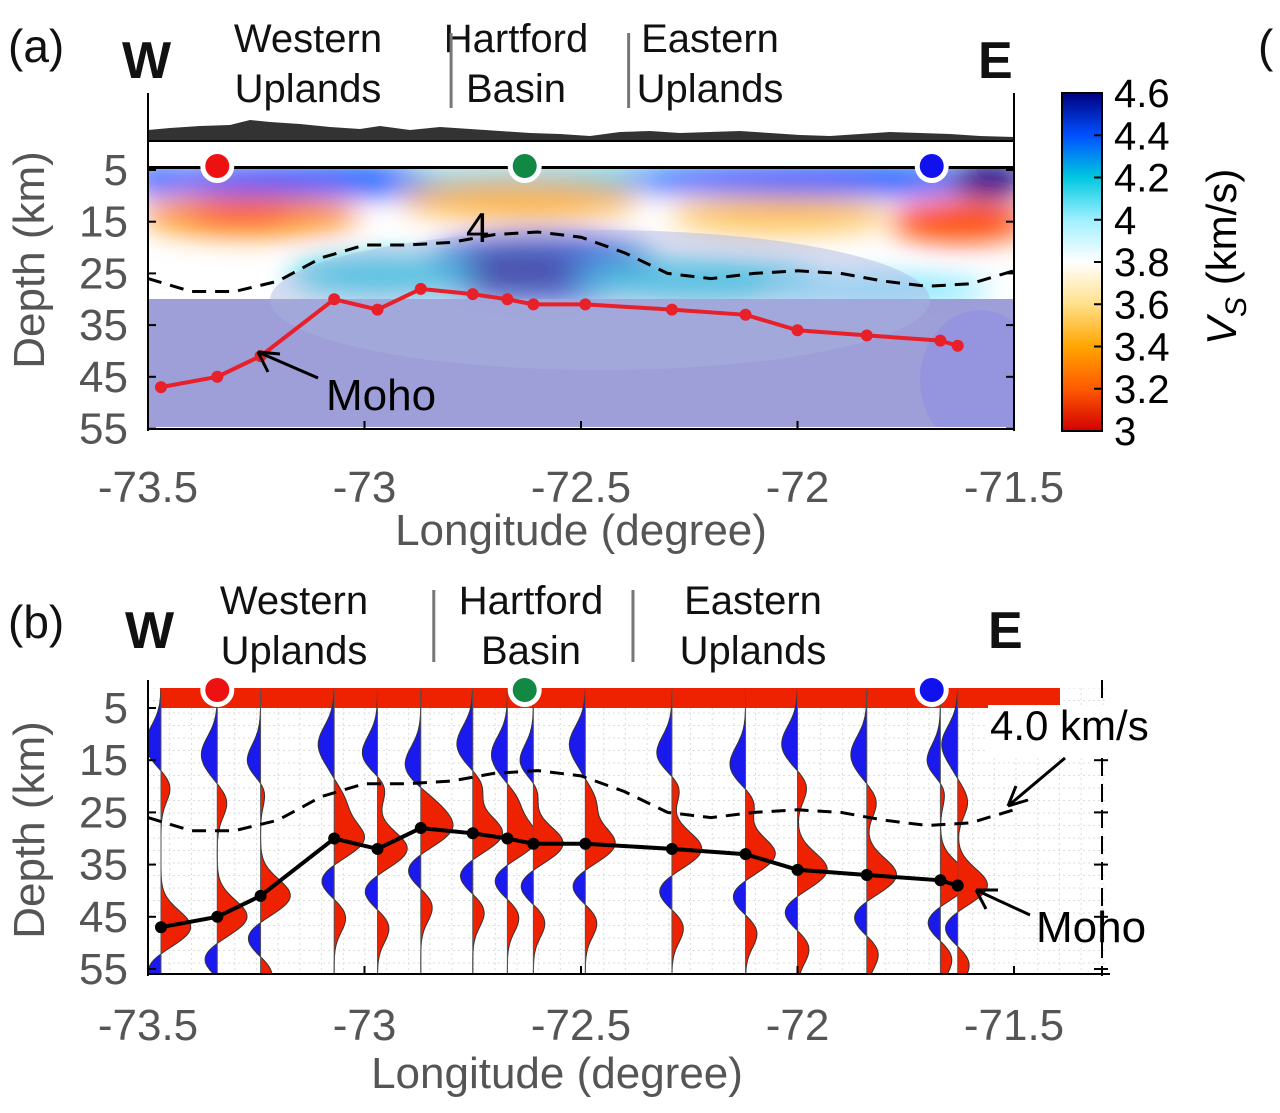  Describe the element at coordinates (710, 39) in the screenshot. I see `region-eastern-line1: Eastern` at that location.